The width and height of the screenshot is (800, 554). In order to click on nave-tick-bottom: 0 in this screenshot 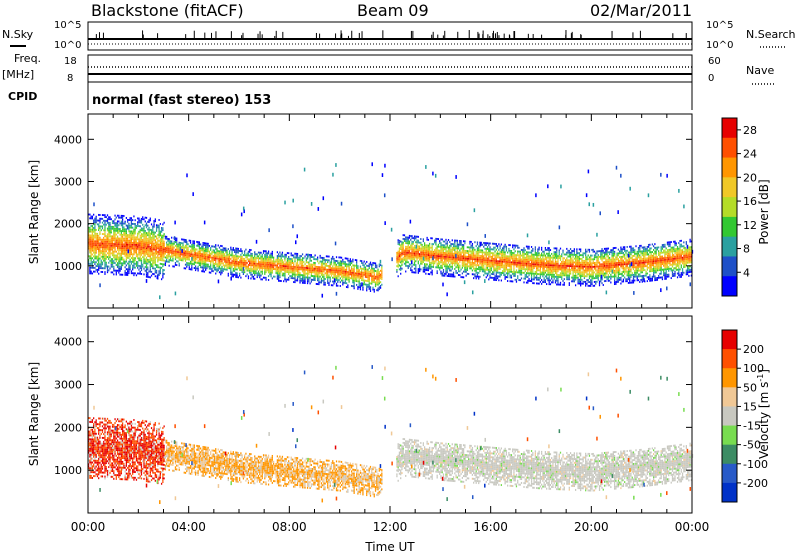, I will do `click(711, 78)`.